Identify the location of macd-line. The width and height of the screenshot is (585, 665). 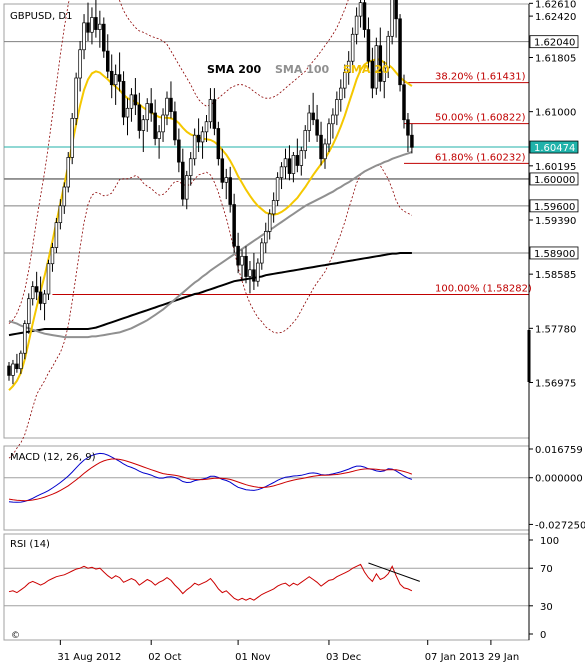
(210, 477).